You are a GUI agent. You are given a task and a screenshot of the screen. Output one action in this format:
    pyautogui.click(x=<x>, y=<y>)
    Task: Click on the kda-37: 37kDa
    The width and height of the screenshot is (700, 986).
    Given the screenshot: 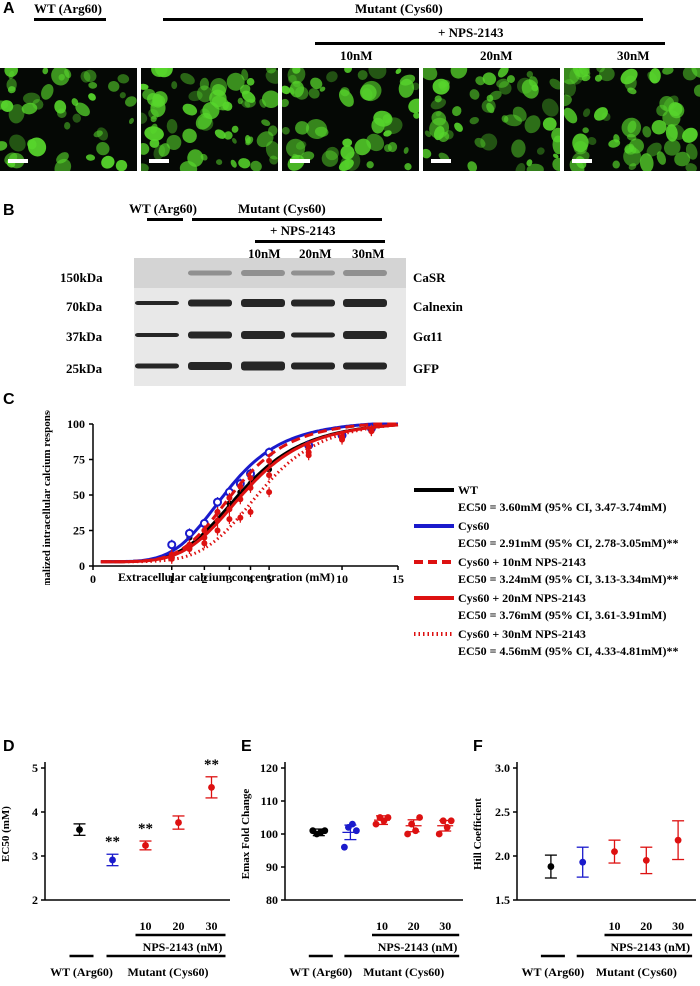 What is the action you would take?
    pyautogui.click(x=84, y=336)
    